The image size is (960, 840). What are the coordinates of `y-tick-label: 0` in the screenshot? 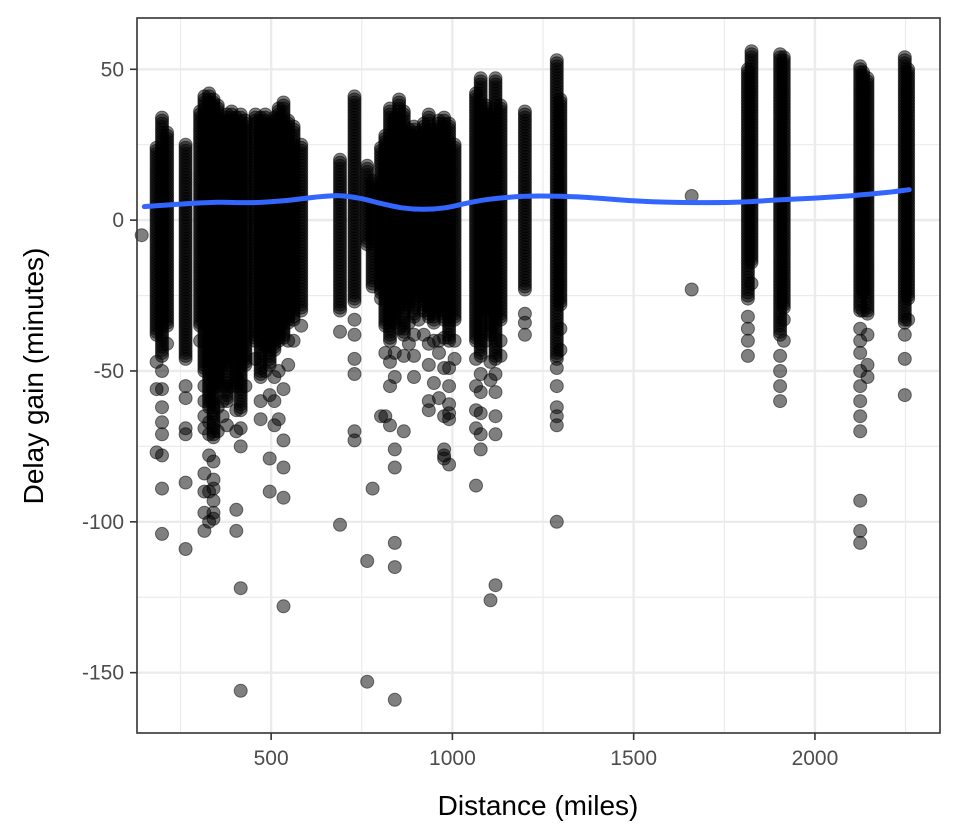 It's located at (118, 220).